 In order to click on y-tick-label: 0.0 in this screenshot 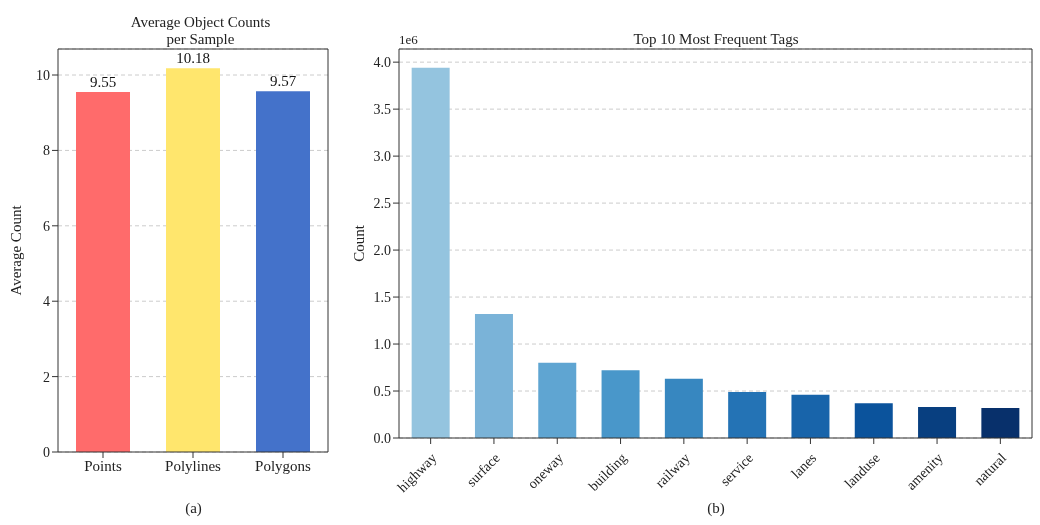, I will do `click(382, 438)`.